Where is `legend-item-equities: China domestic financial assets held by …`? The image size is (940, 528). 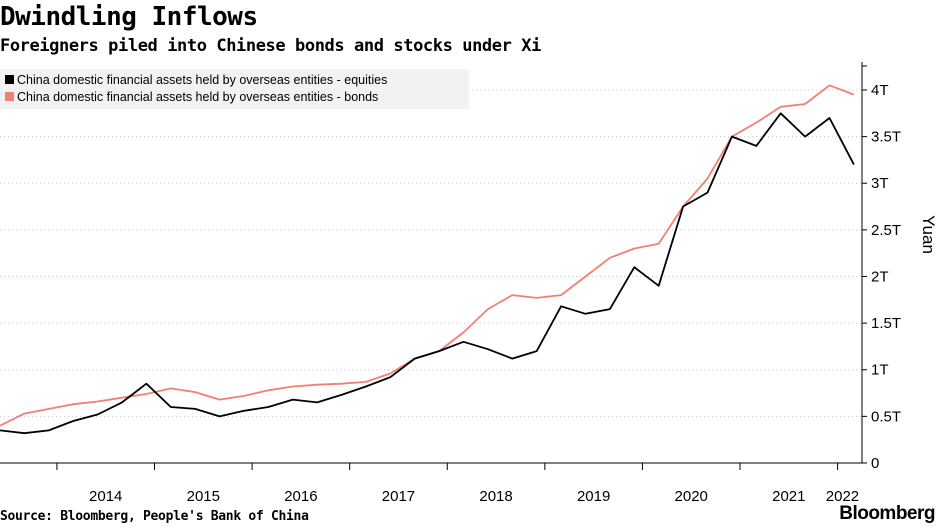
legend-item-equities: China domestic financial assets held by … is located at coordinates (196, 80).